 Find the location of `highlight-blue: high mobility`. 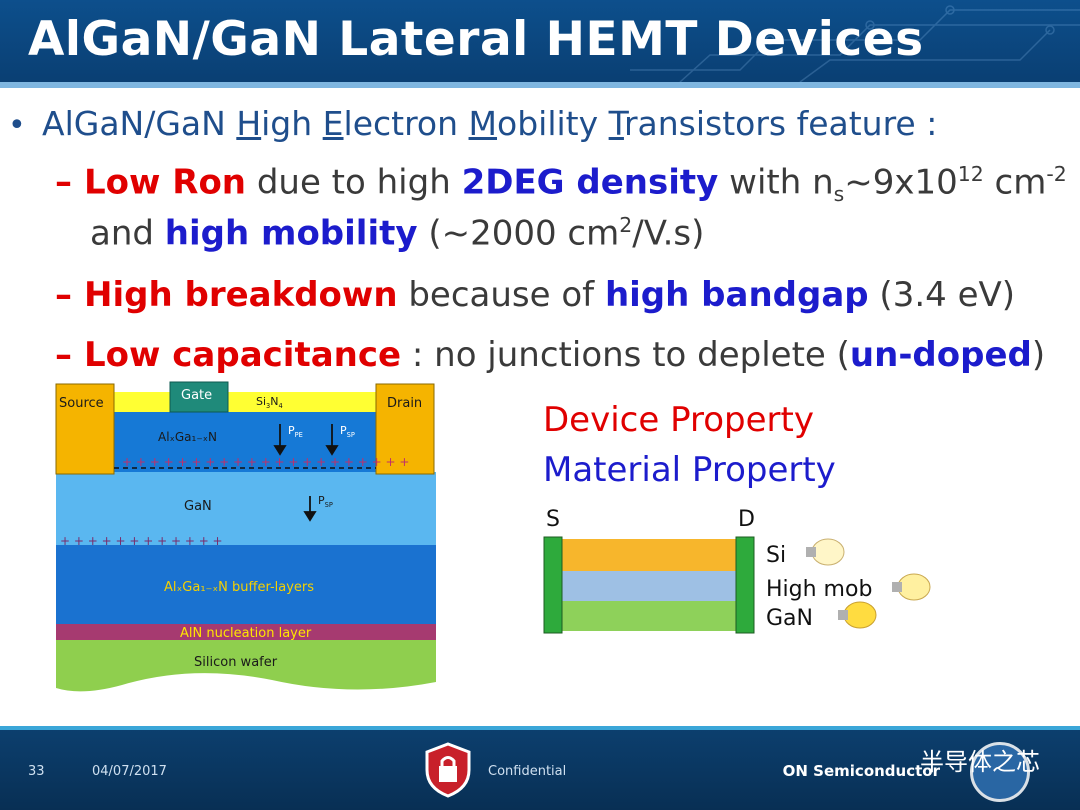

highlight-blue: high mobility is located at coordinates (291, 233).